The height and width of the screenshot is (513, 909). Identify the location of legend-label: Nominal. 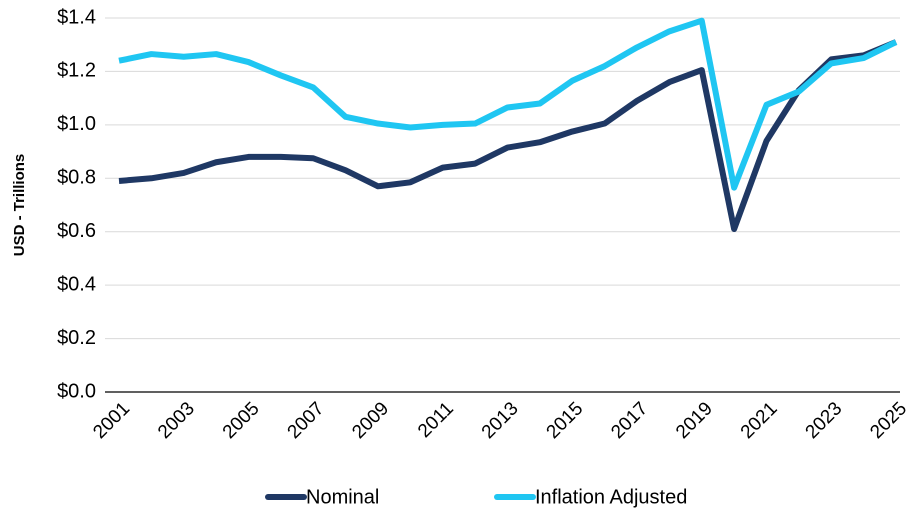
(342, 497).